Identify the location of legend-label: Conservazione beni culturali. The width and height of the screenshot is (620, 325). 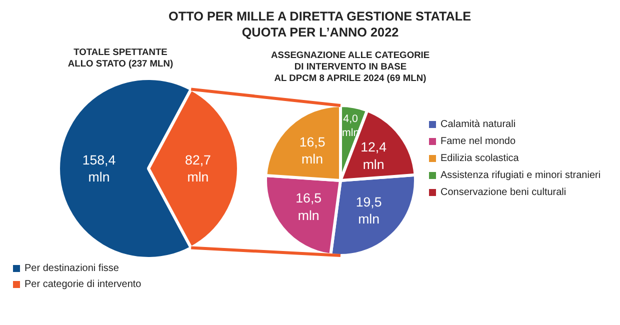
(503, 192).